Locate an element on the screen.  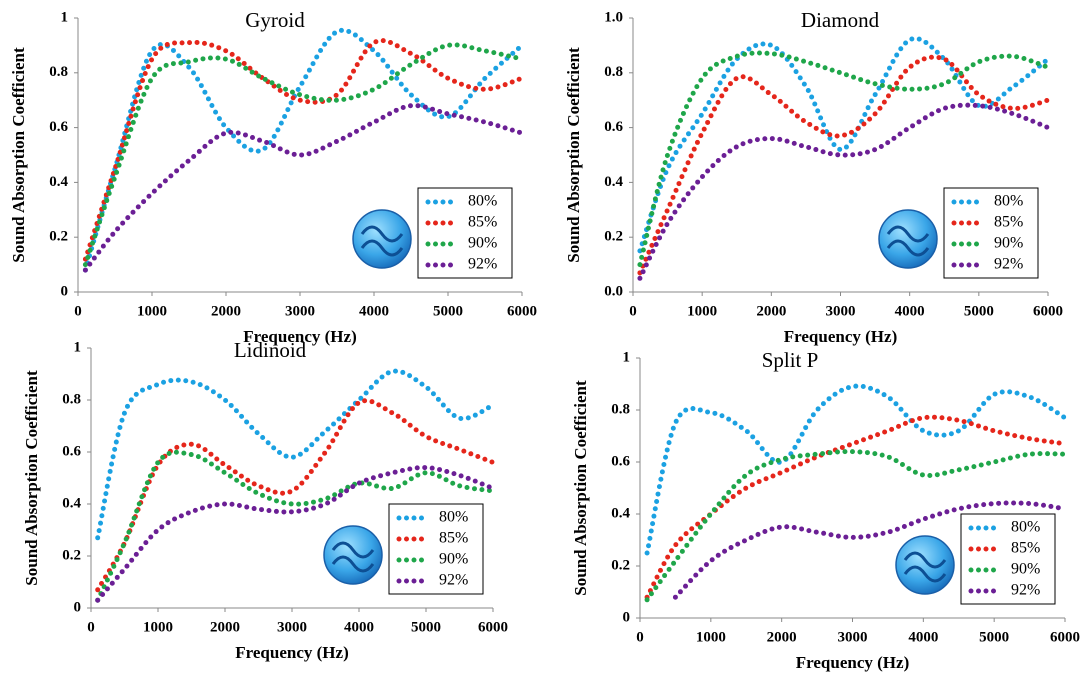
chart-title: Lidinoid is located at coordinates (270, 350).